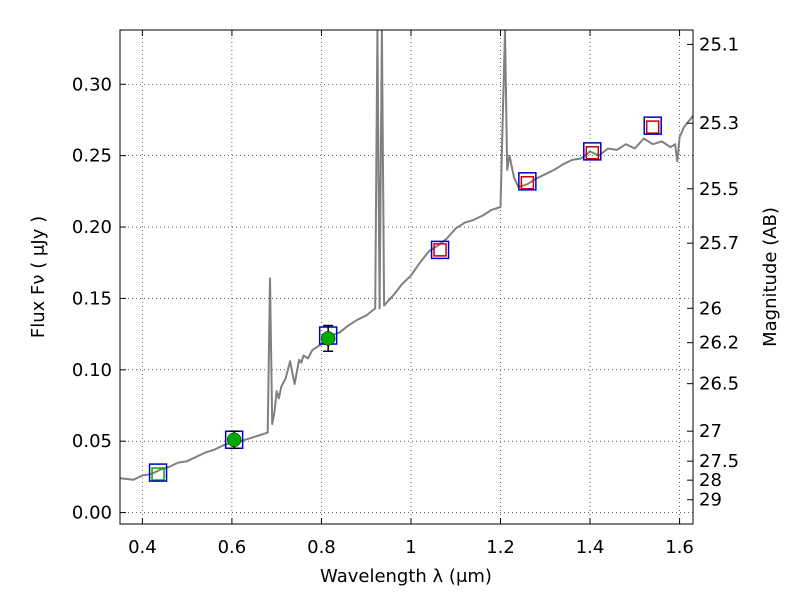  I want to click on y-tick-label: 0.10, so click(92, 370).